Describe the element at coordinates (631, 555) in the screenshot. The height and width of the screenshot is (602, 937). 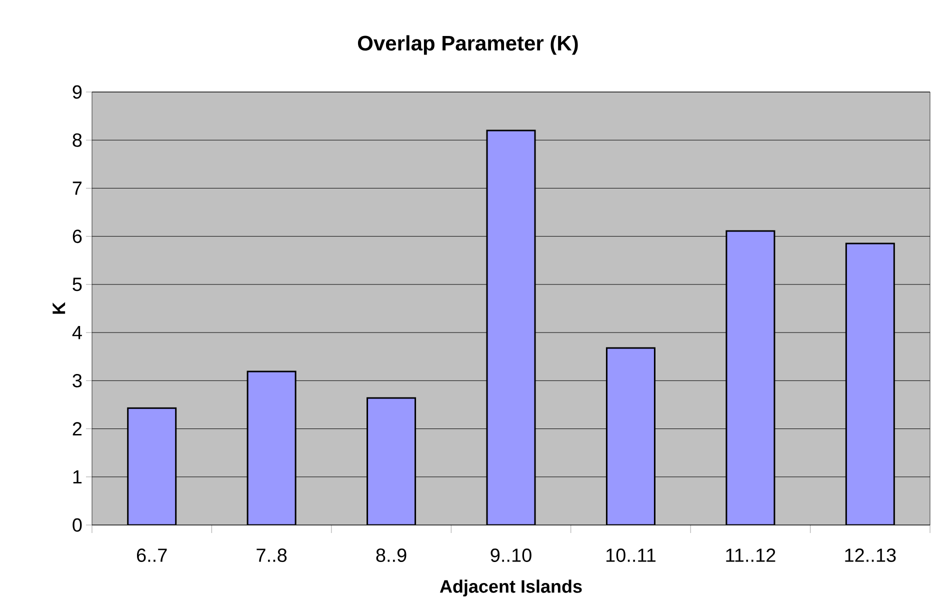
I see `x-tick-label: 10..11` at that location.